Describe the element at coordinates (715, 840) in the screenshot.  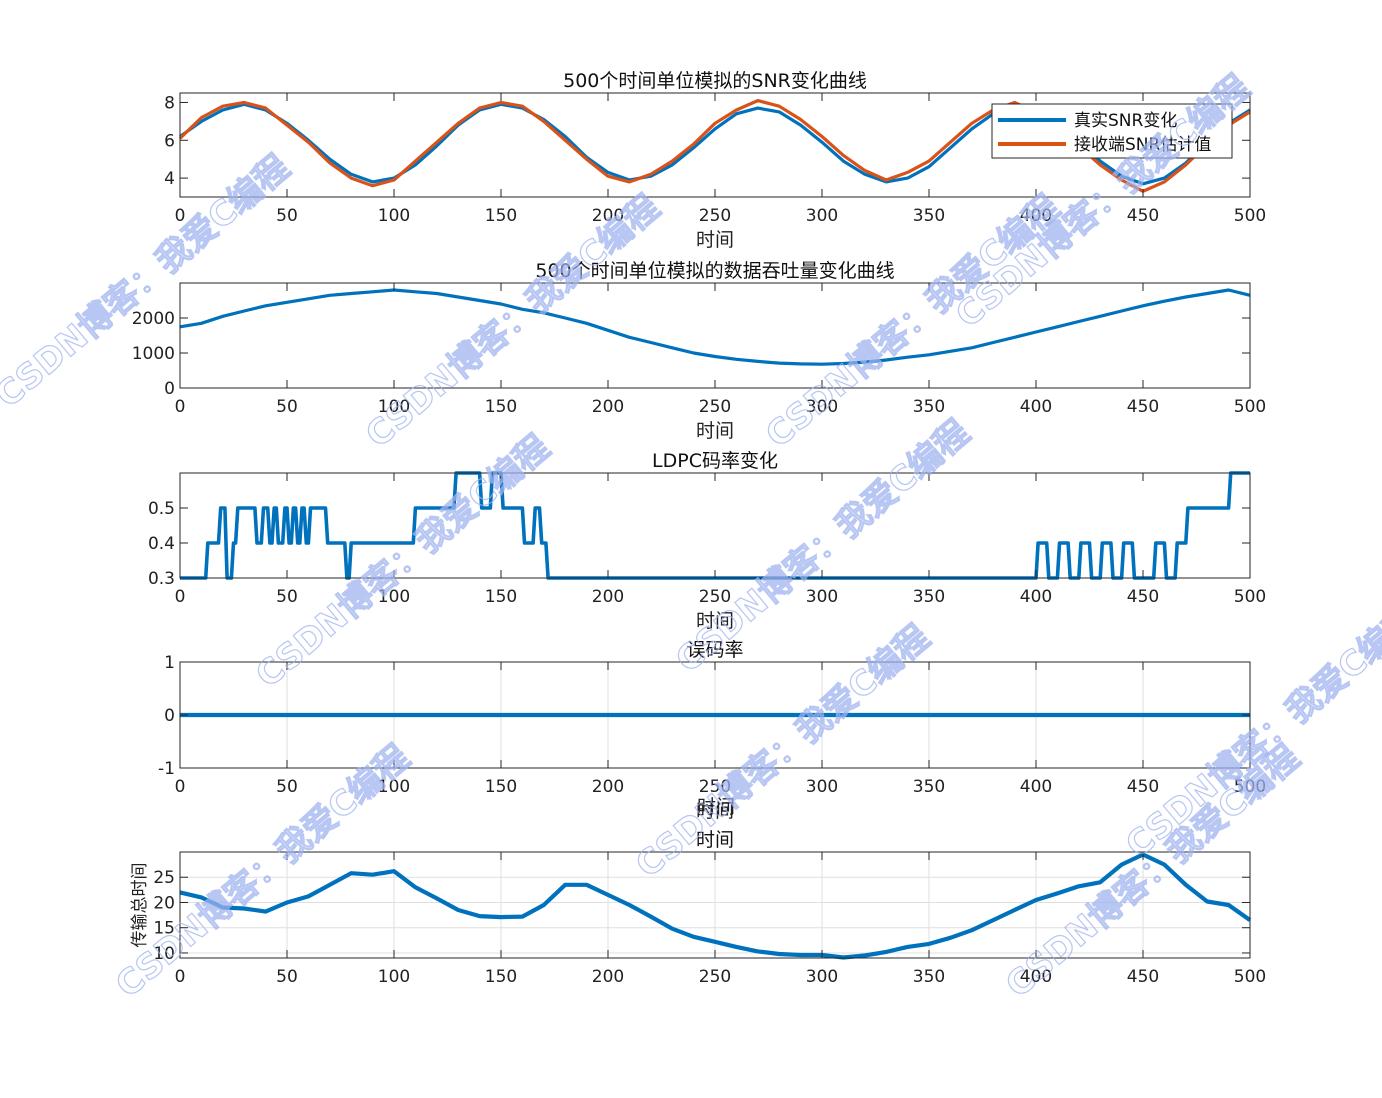
I see `chart-title: 时间` at that location.